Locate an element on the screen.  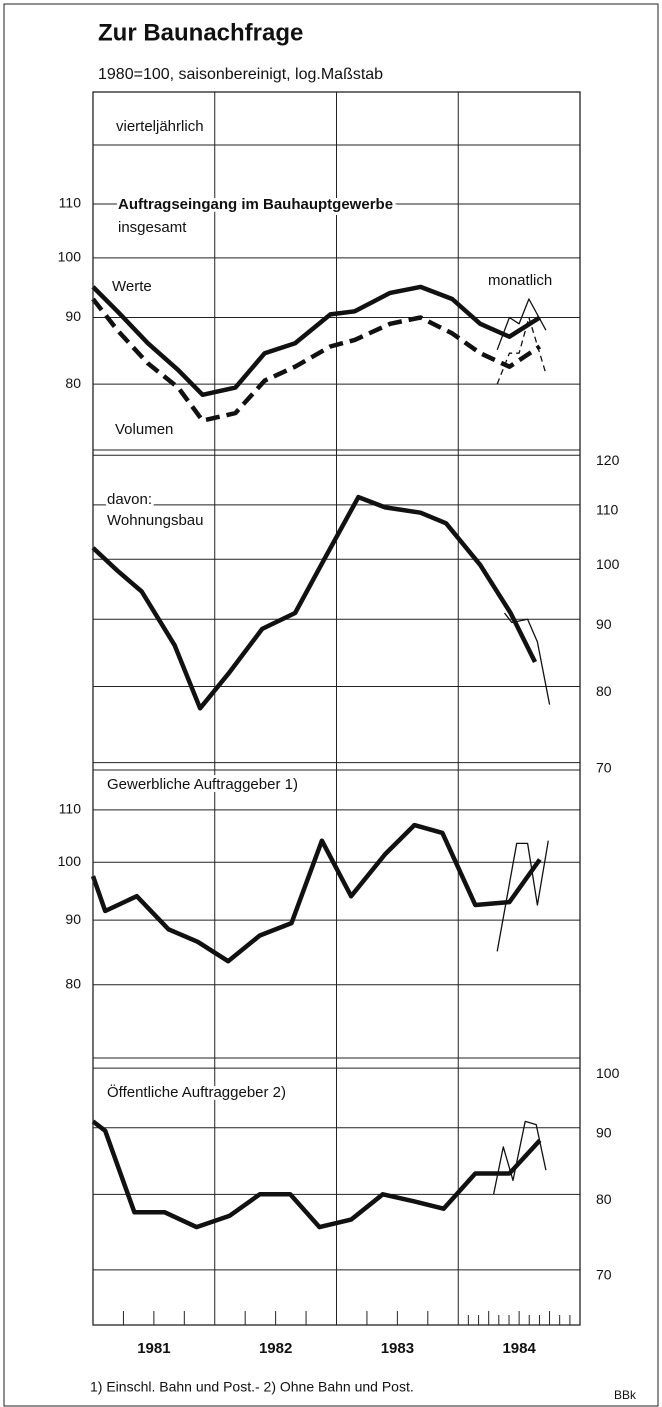
title: Zur Baunachfrage is located at coordinates (200, 32).